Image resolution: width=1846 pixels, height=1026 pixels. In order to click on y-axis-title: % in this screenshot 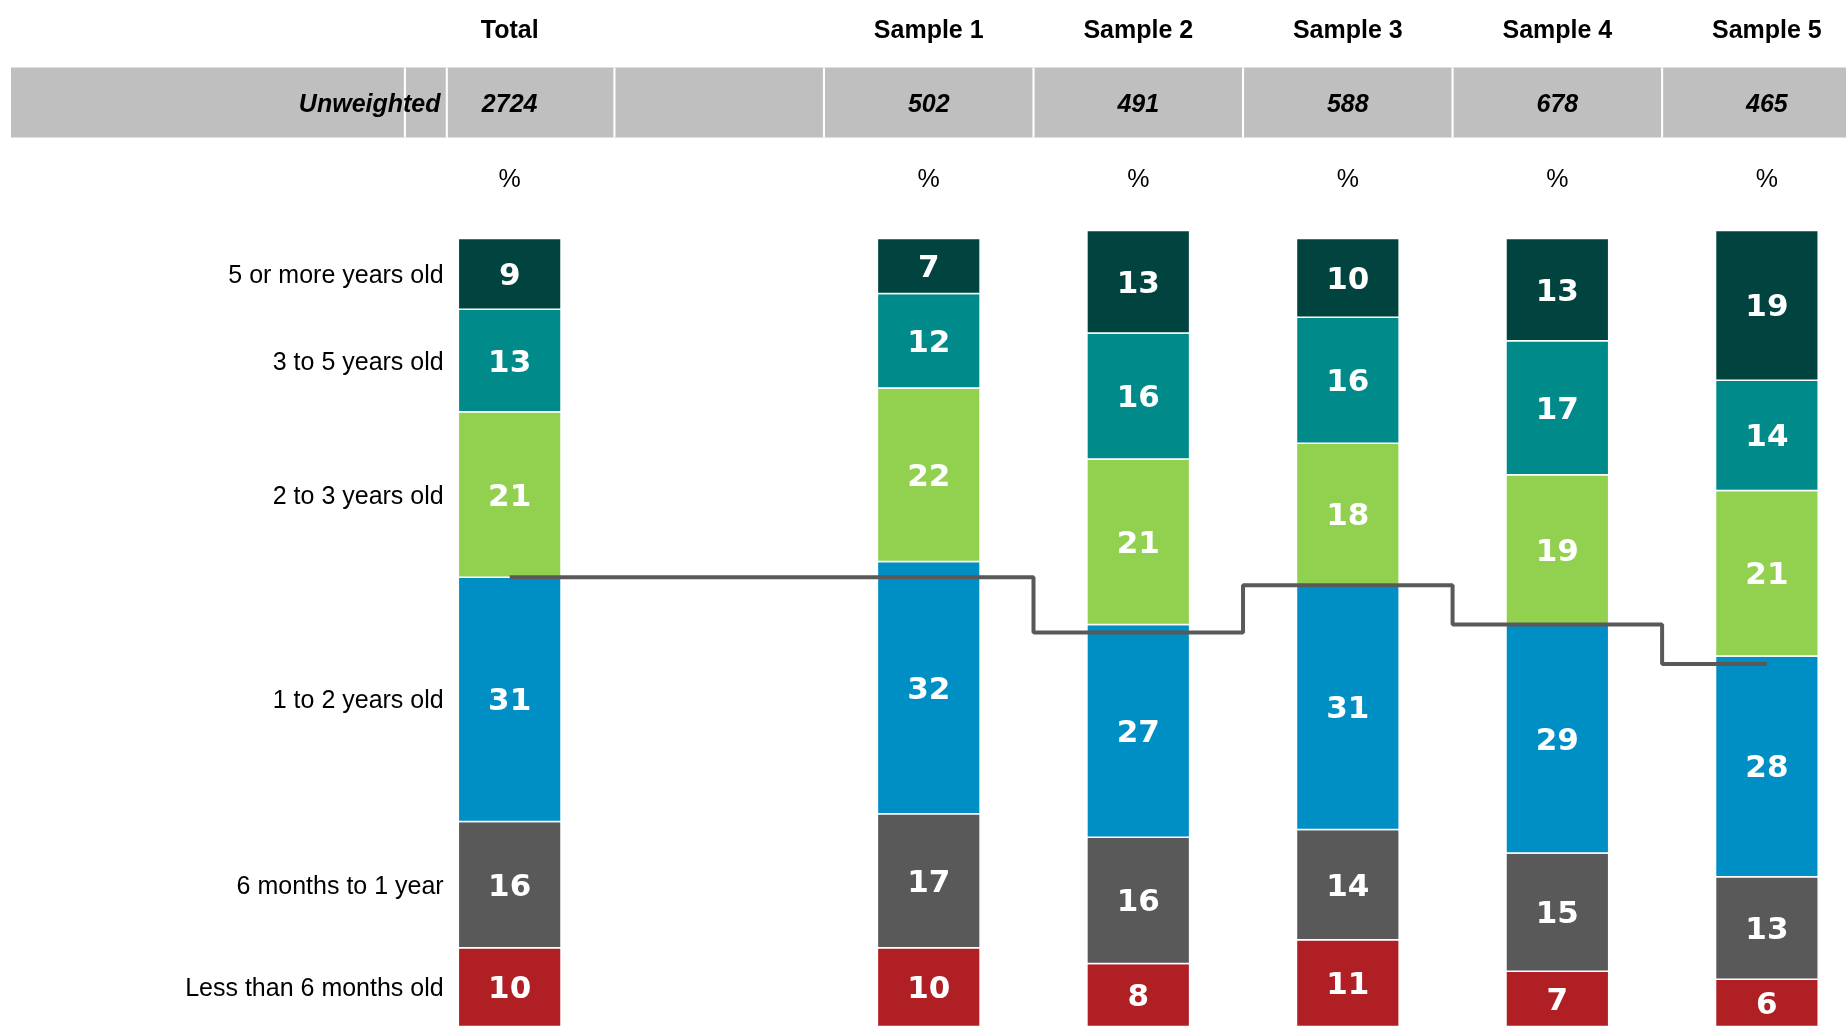, I will do `click(509, 177)`.